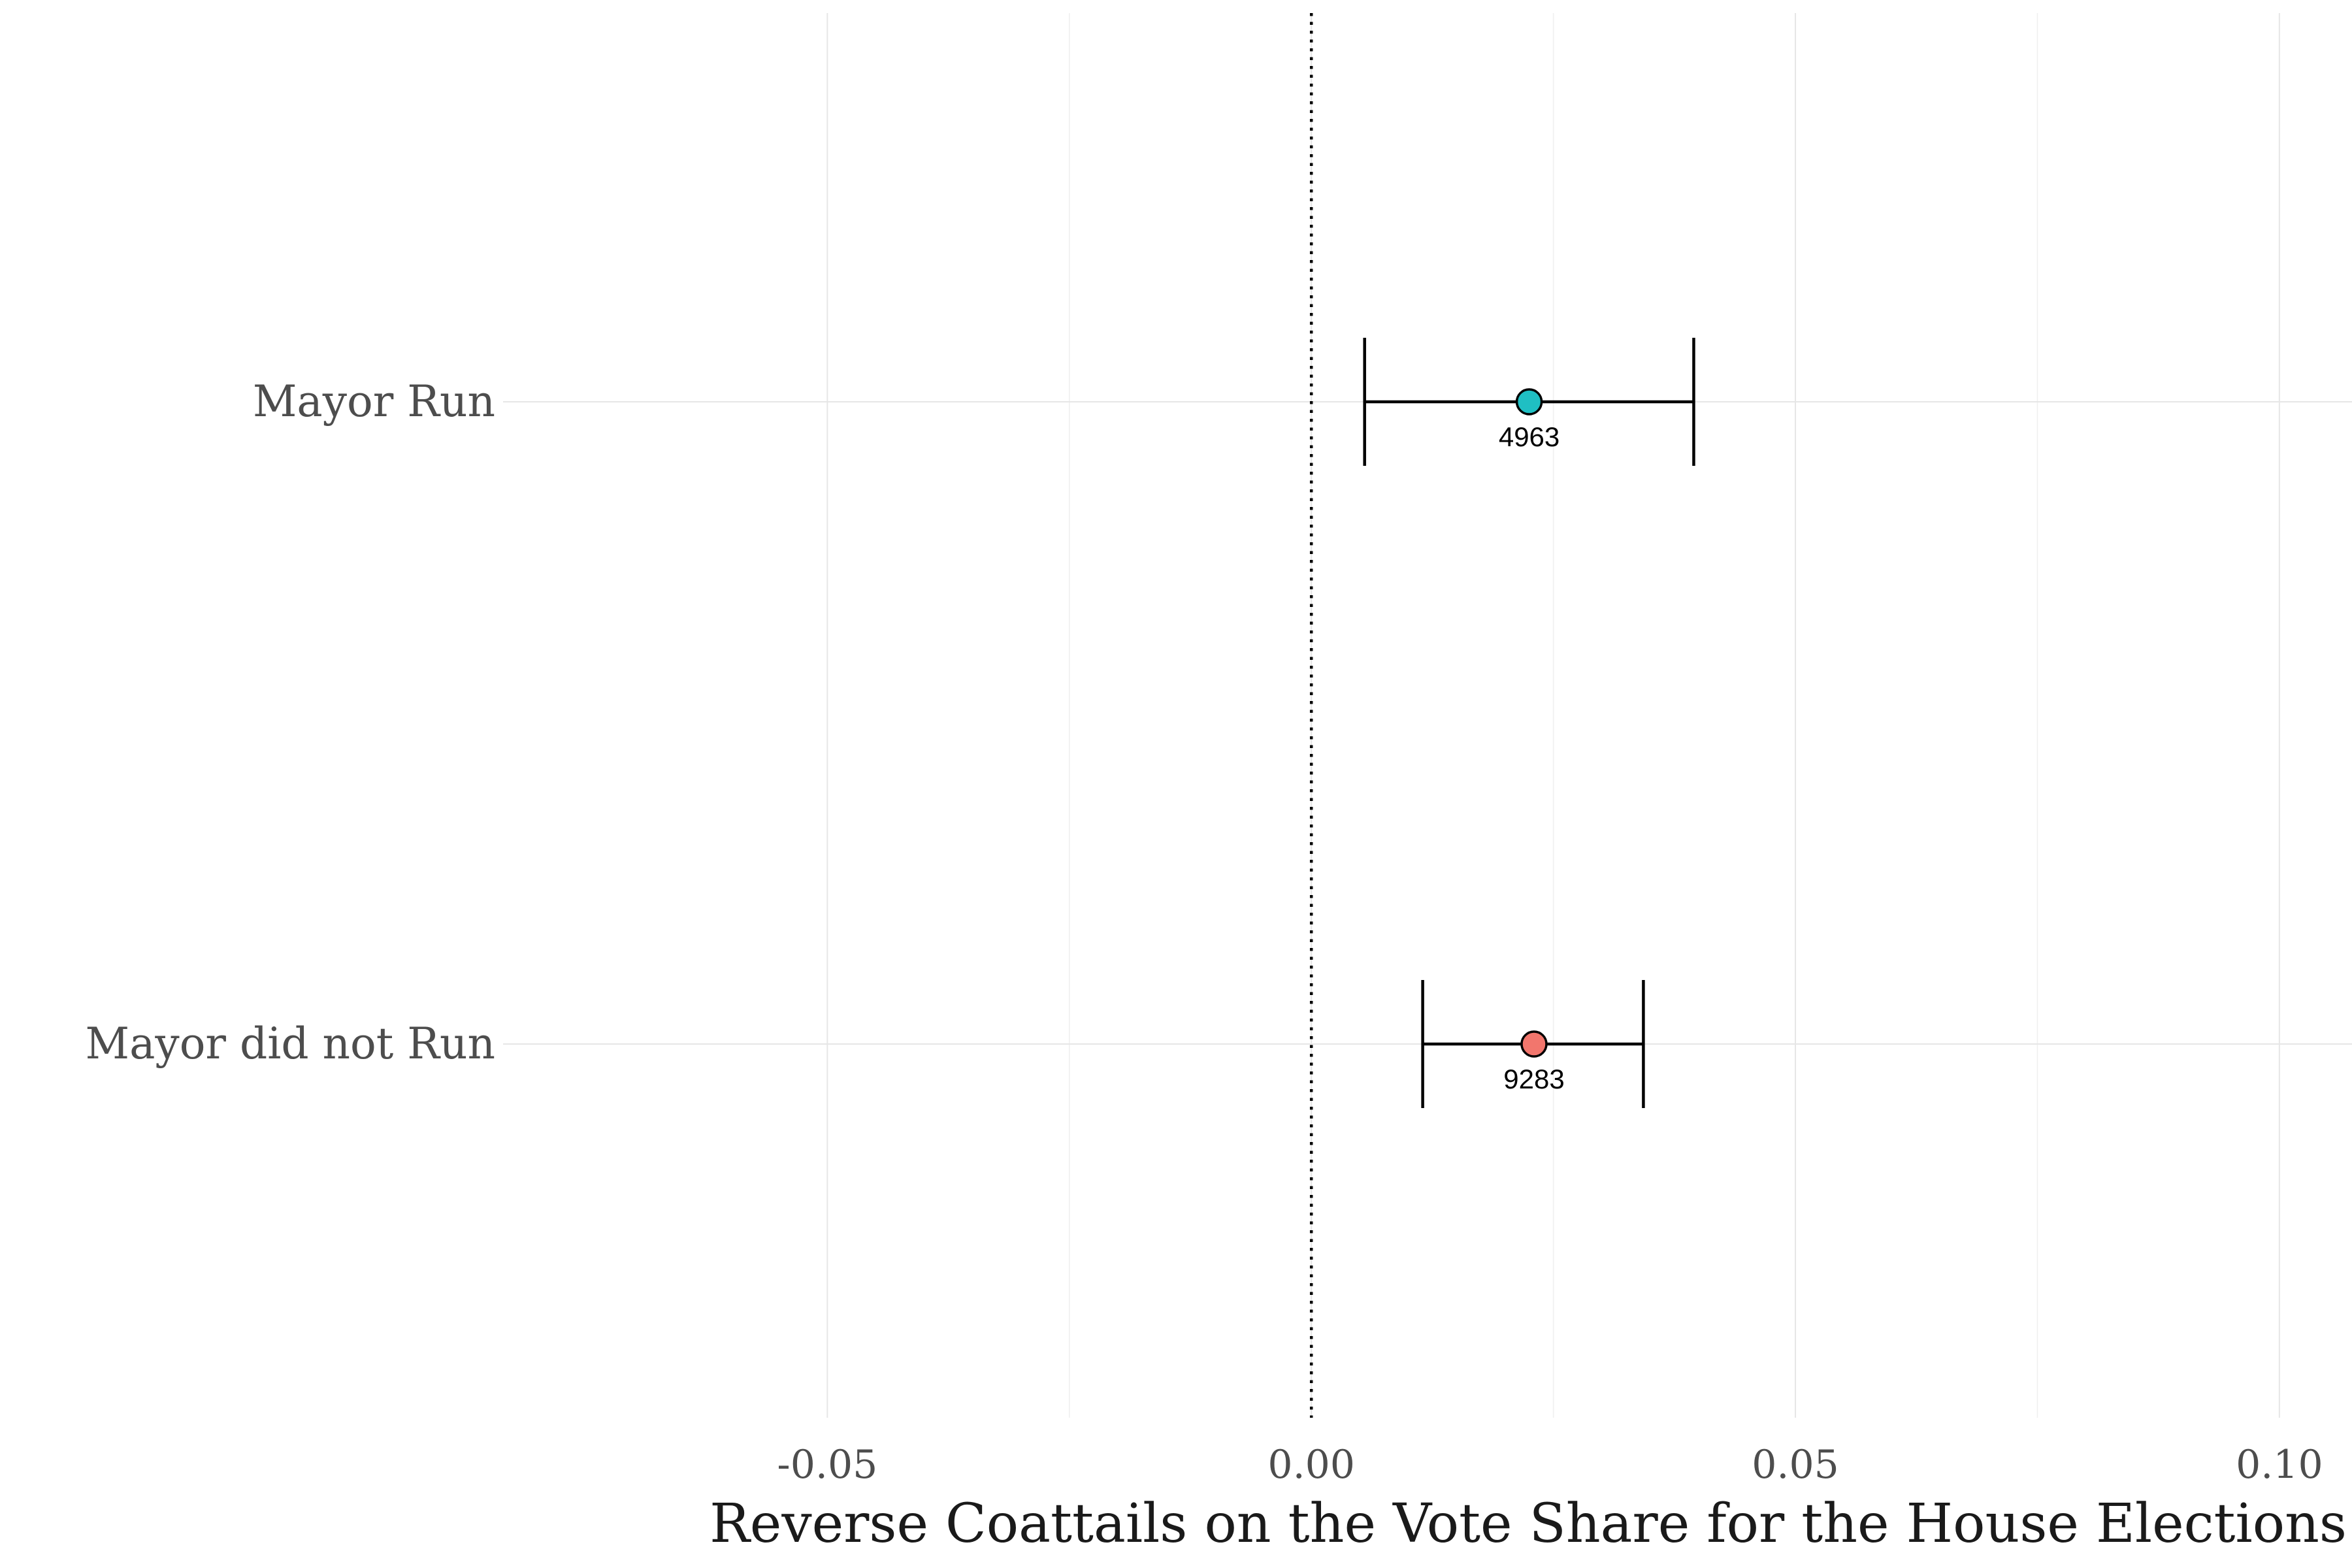 The height and width of the screenshot is (1568, 2352). What do you see at coordinates (1529, 723) in the screenshot?
I see `marks-layer` at bounding box center [1529, 723].